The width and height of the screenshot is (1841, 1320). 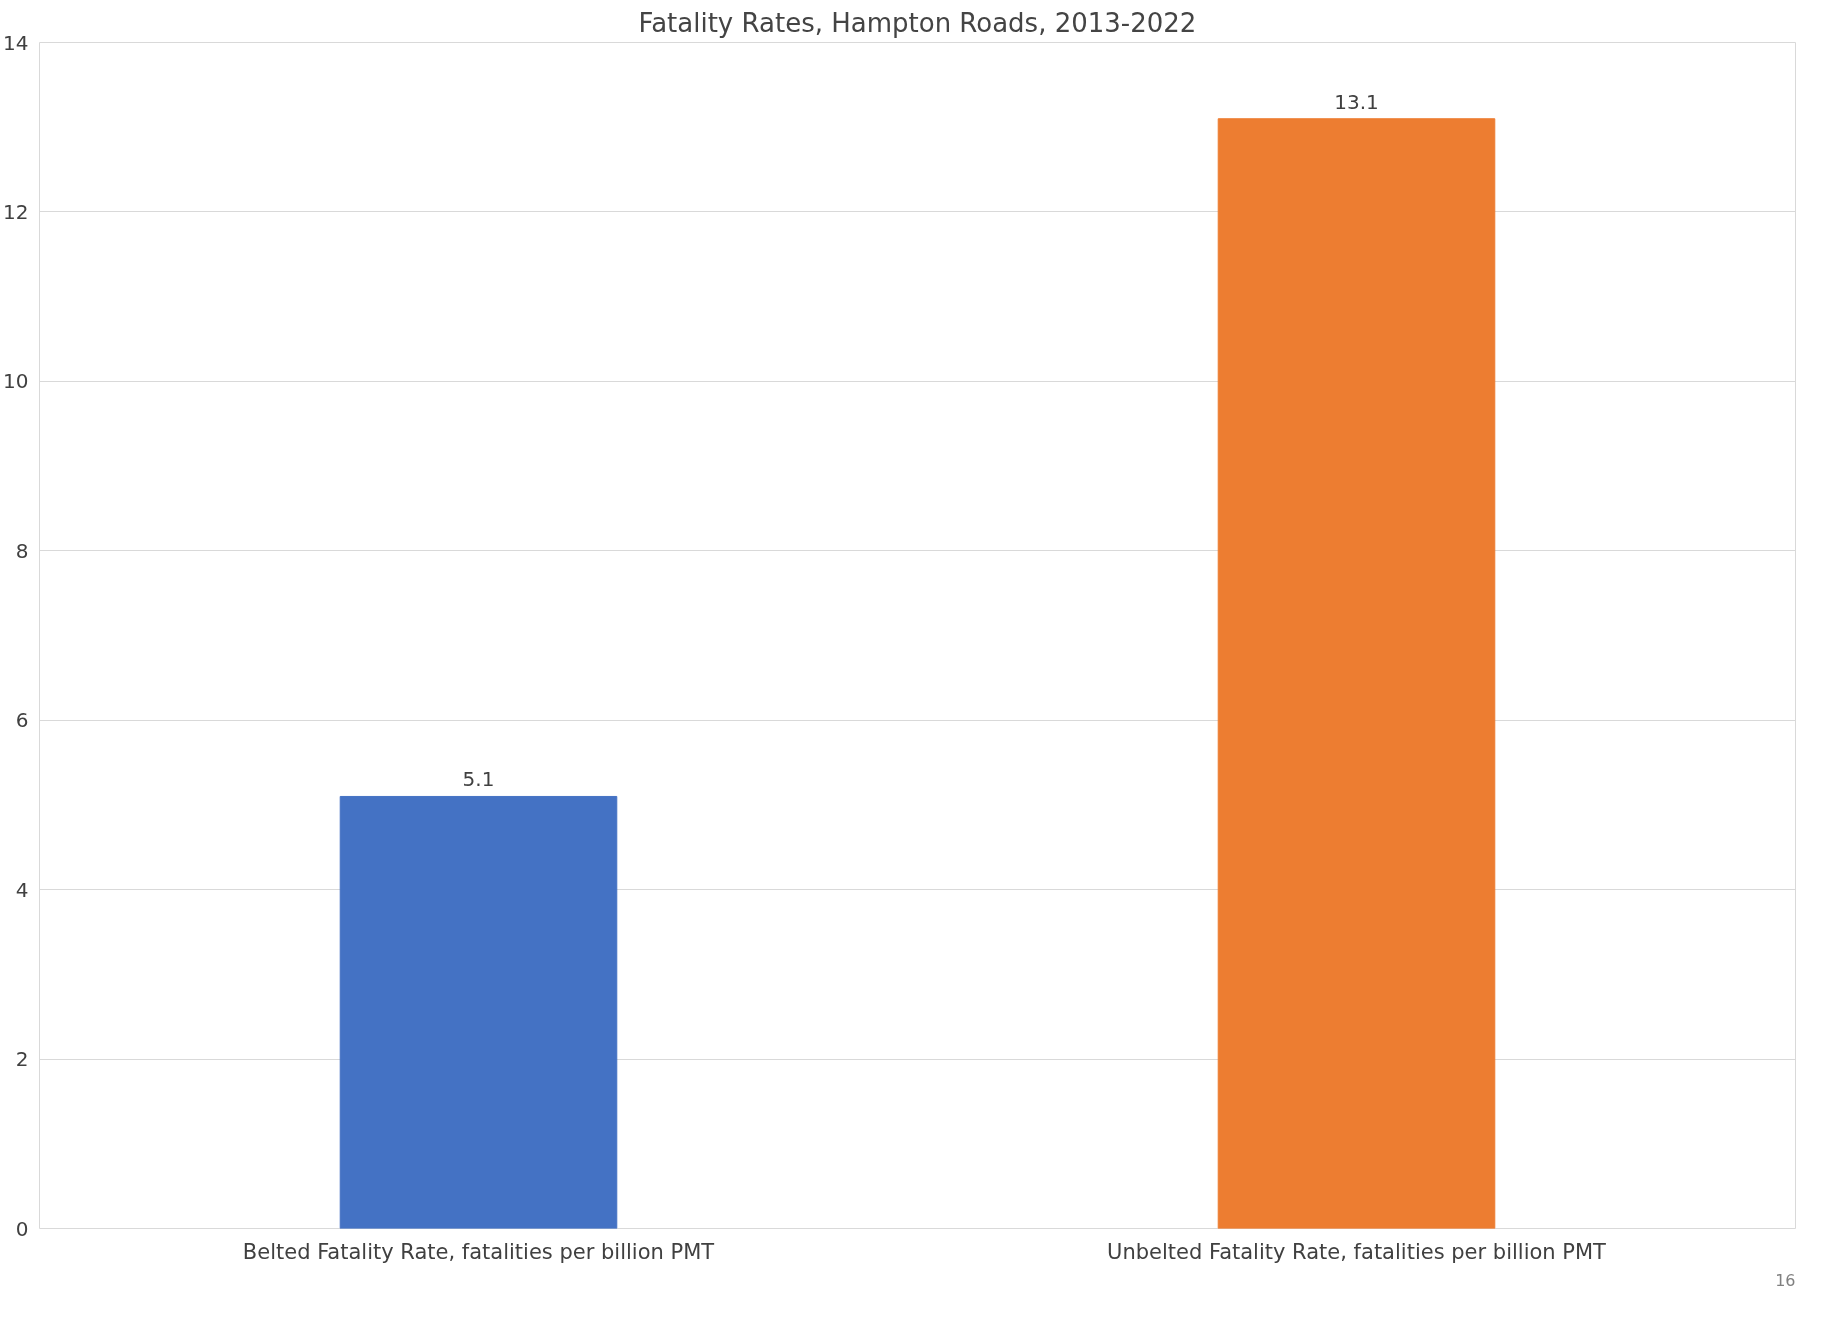 What do you see at coordinates (16, 381) in the screenshot?
I see `y-tick-label: 10` at bounding box center [16, 381].